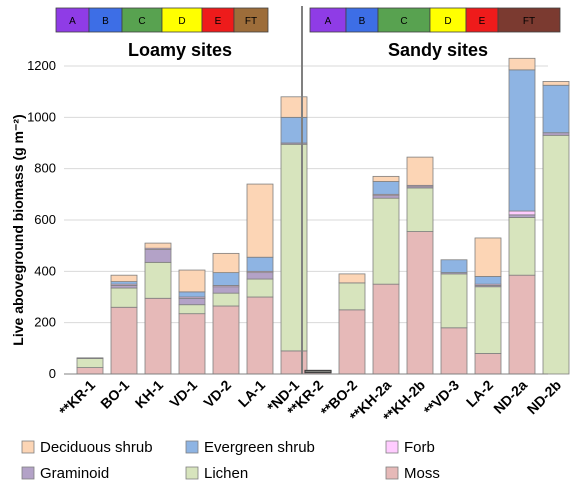 This screenshot has width=575, height=493. What do you see at coordinates (77, 398) in the screenshot?
I see `x-tick-label: **KR-1` at bounding box center [77, 398].